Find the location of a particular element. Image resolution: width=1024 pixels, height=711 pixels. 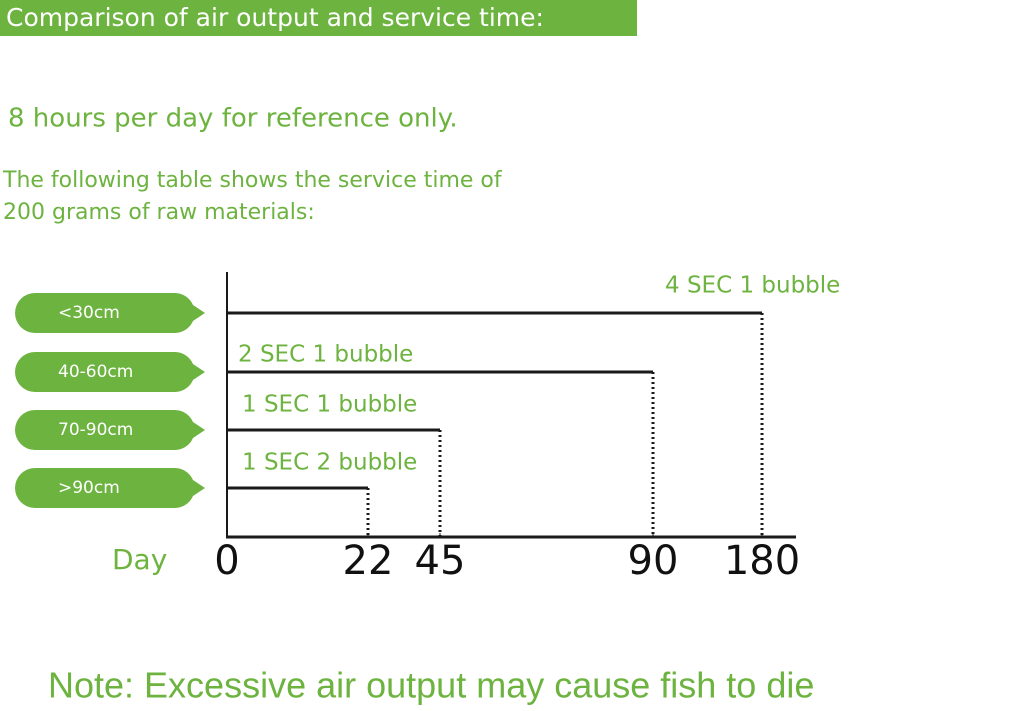

category-label: >90cm is located at coordinates (89, 488).